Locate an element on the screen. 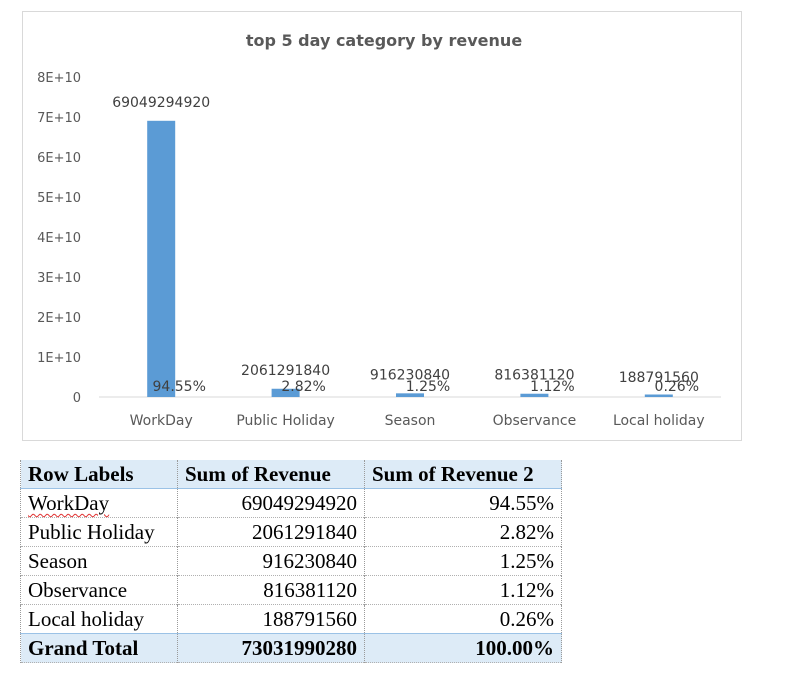  y-tick-label: 8E+10 is located at coordinates (59, 78).